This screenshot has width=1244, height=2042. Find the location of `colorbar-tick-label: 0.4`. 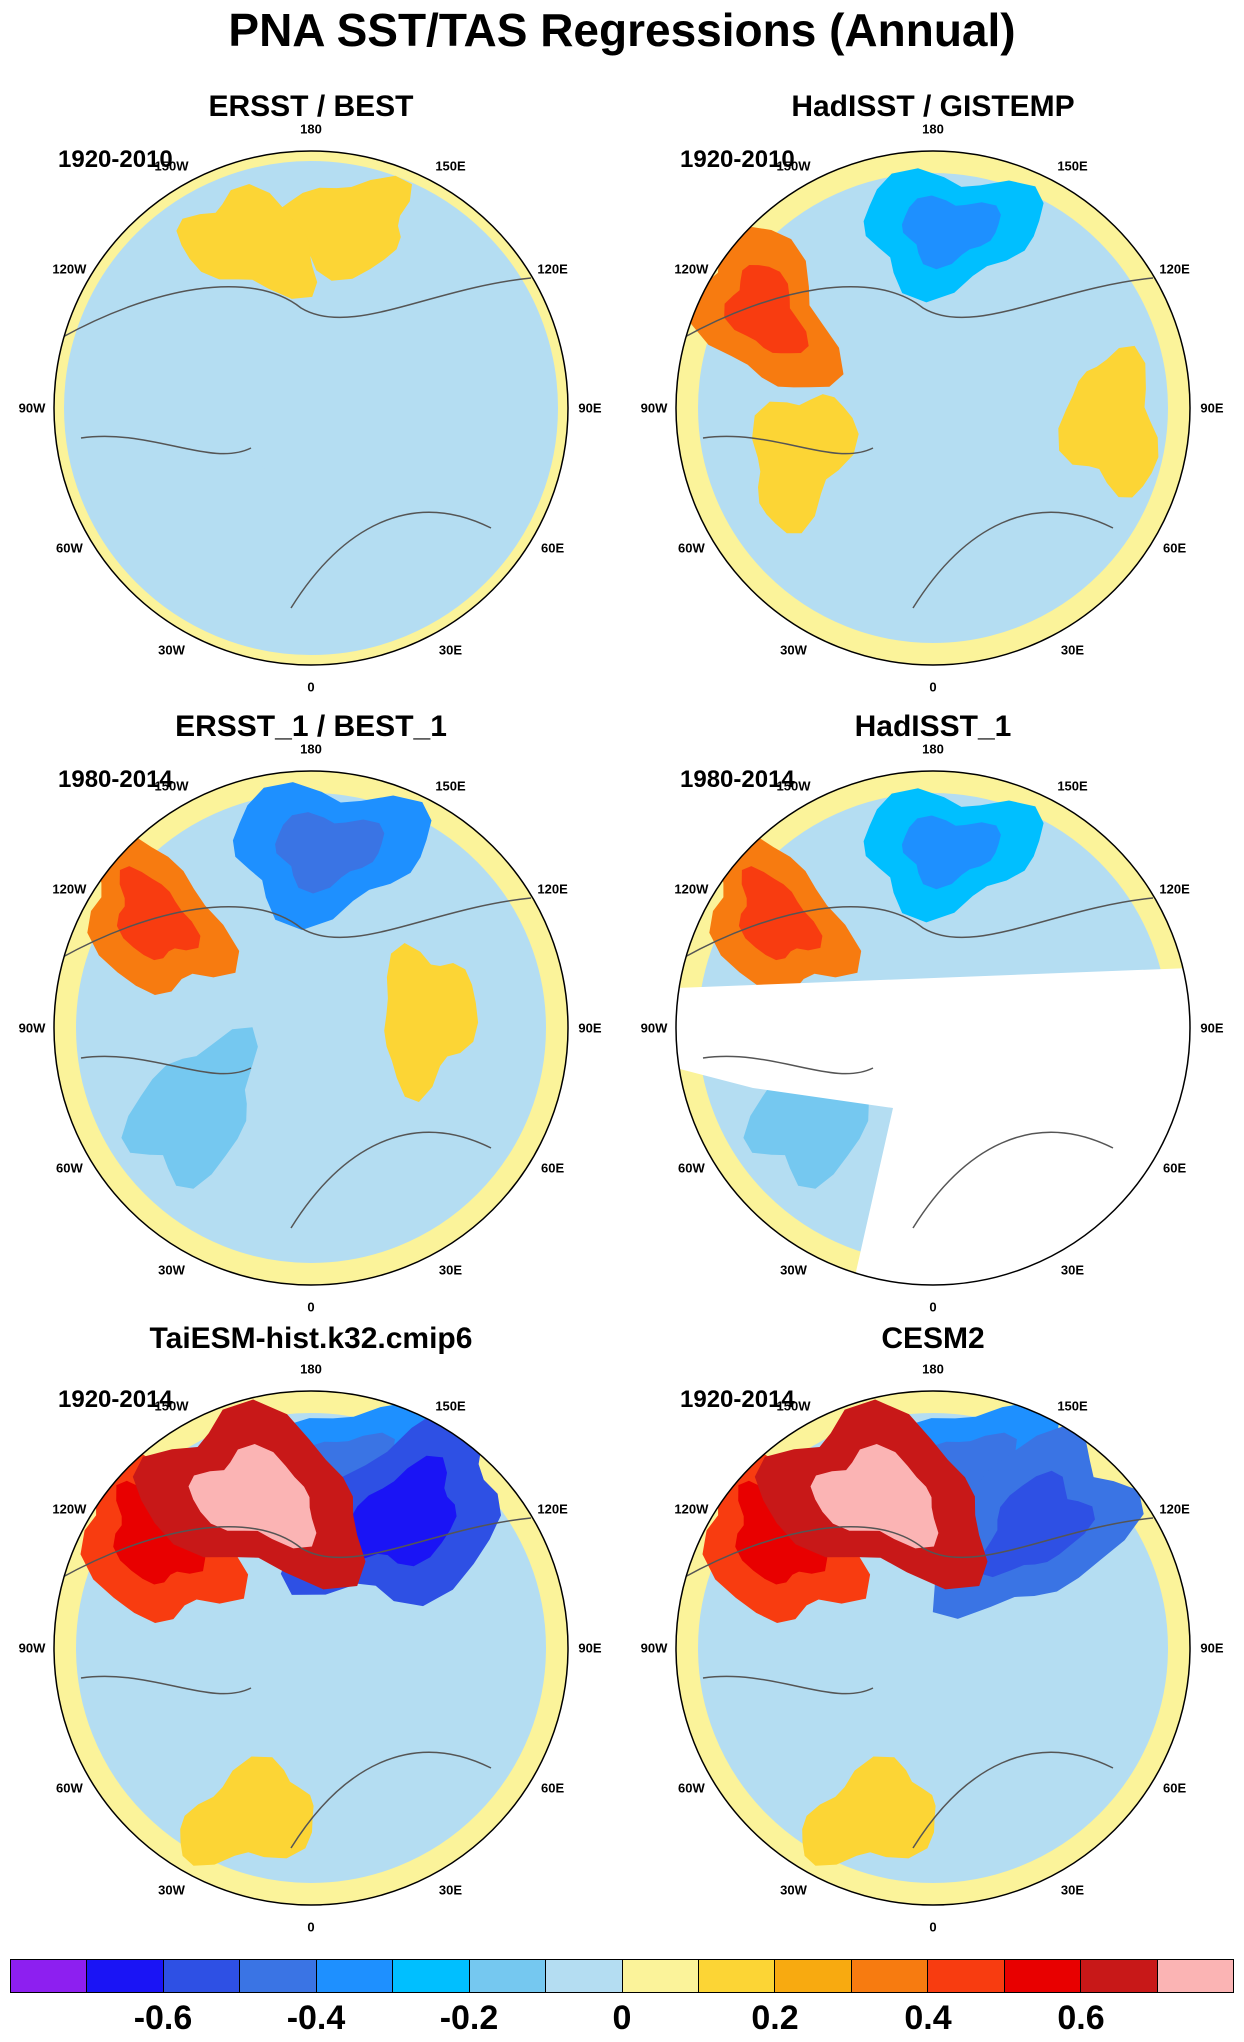

colorbar-tick-label: 0.4 is located at coordinates (928, 2018).